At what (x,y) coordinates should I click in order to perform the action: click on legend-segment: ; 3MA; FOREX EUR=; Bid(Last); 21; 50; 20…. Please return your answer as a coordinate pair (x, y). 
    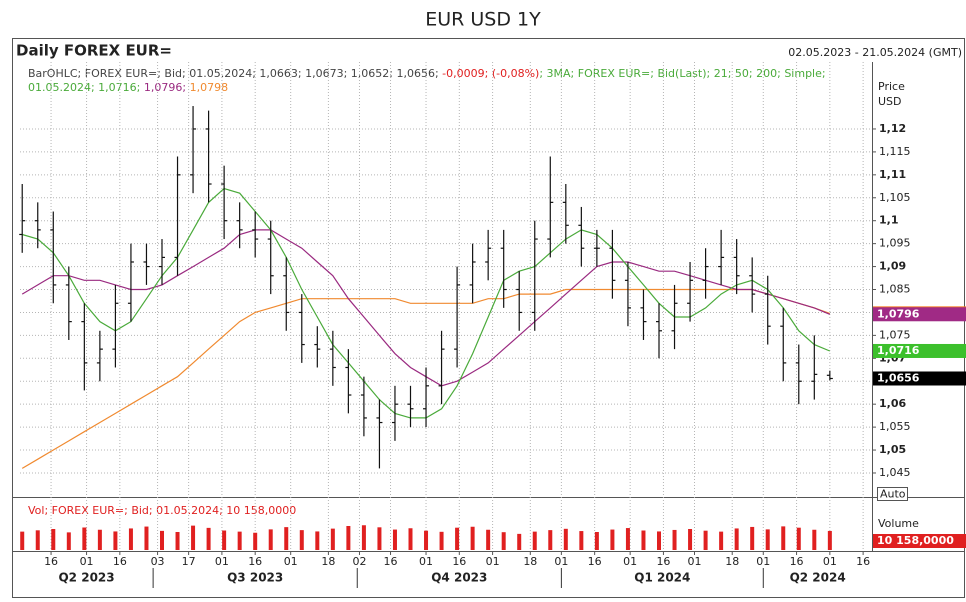
    Looking at the image, I should click on (682, 73).